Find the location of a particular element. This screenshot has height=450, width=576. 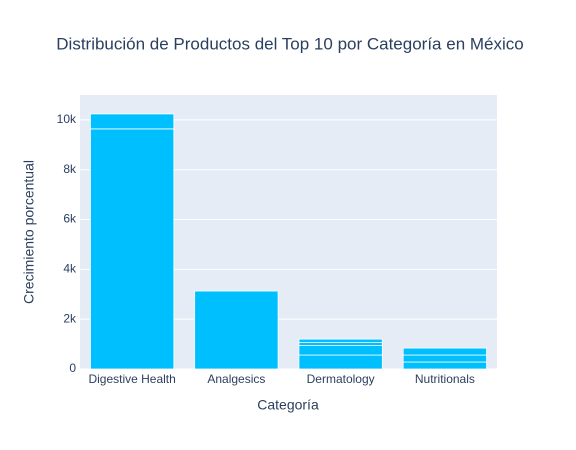

y-tick-label: 8k is located at coordinates (70, 169).